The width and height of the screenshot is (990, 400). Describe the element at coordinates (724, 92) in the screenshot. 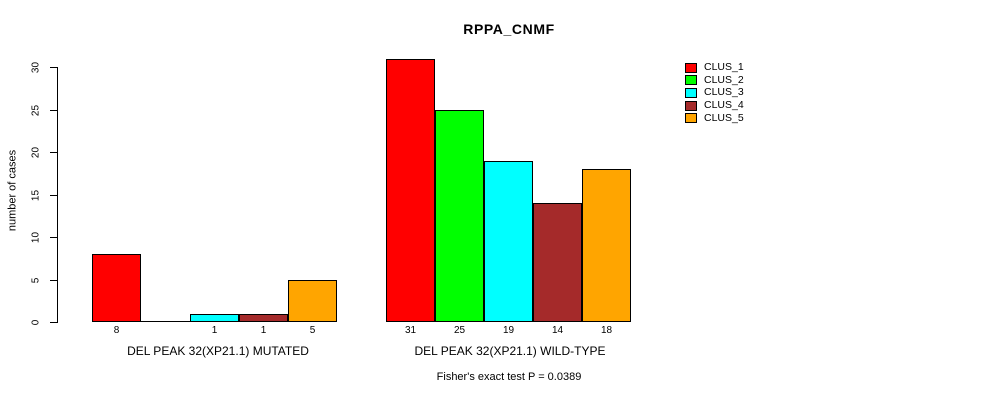

I see `legend-label: CLUS_3` at that location.